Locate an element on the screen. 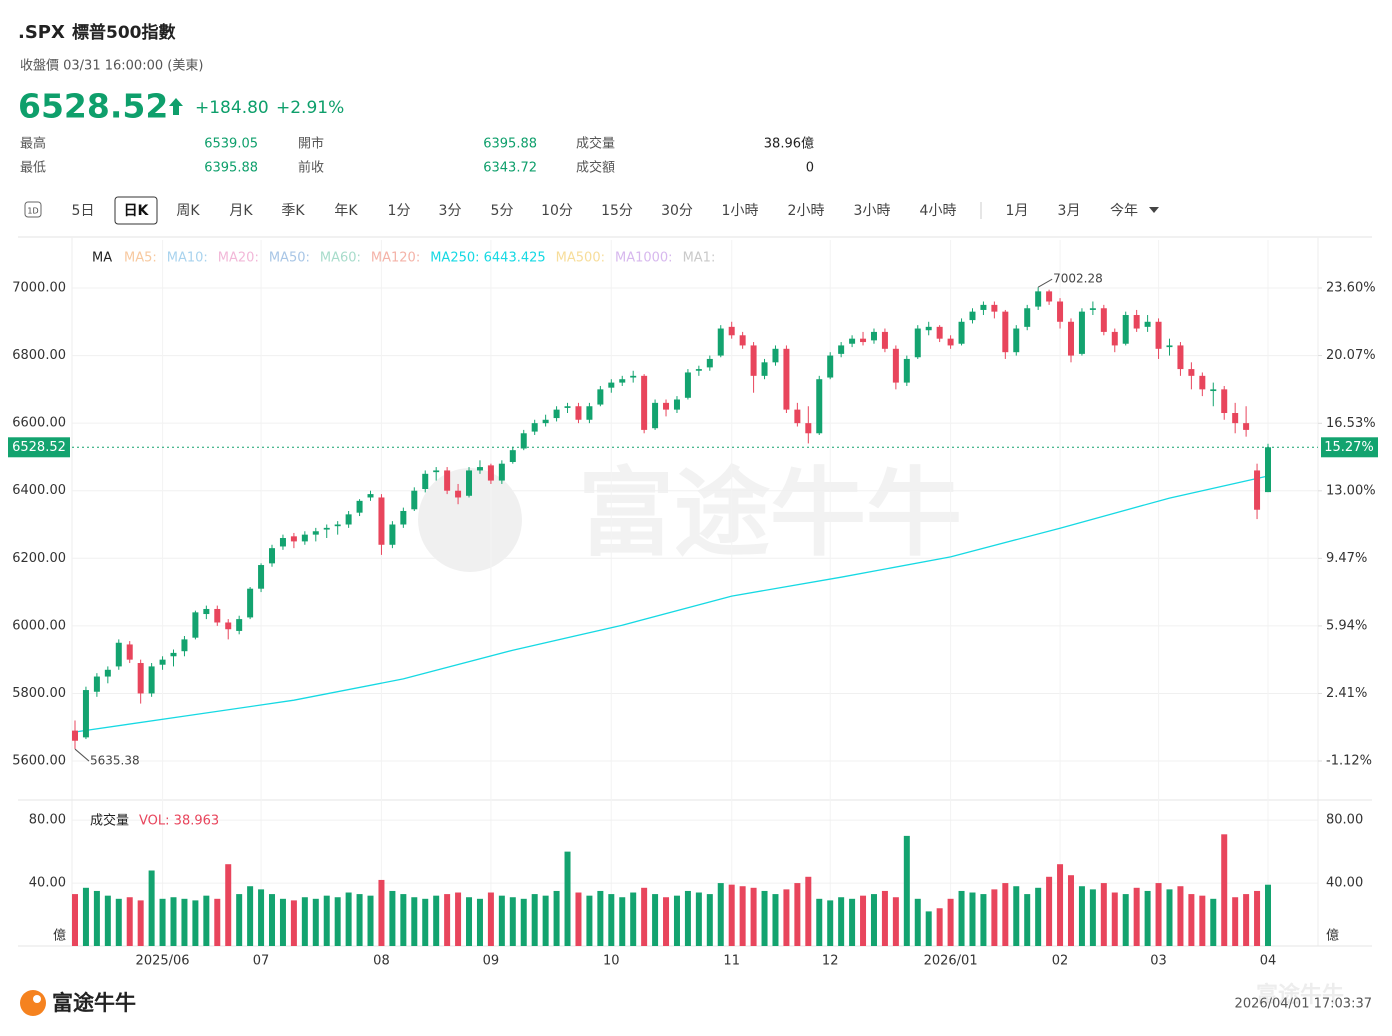 The height and width of the screenshot is (1036, 1392). tab: 1分 is located at coordinates (399, 211).